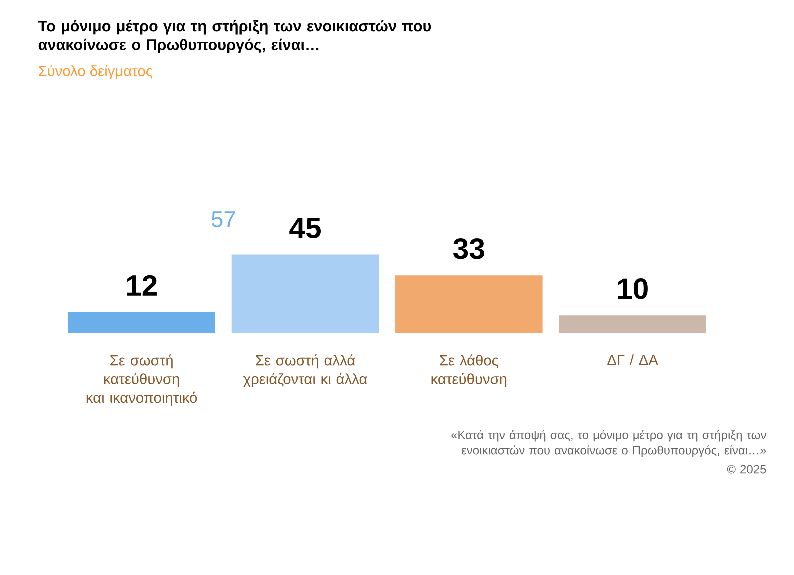 The height and width of the screenshot is (575, 794). What do you see at coordinates (142, 285) in the screenshot?
I see `data-label: 12` at bounding box center [142, 285].